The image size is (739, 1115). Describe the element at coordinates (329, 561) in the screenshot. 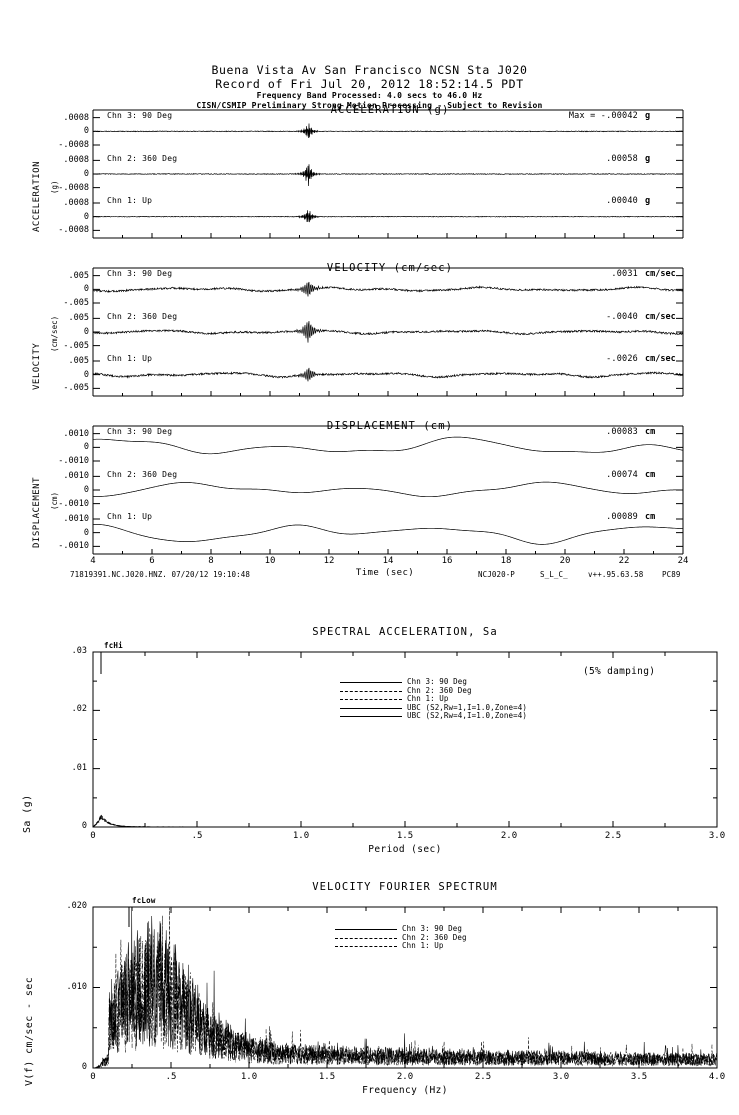

I see `time-tick-label: 12` at that location.